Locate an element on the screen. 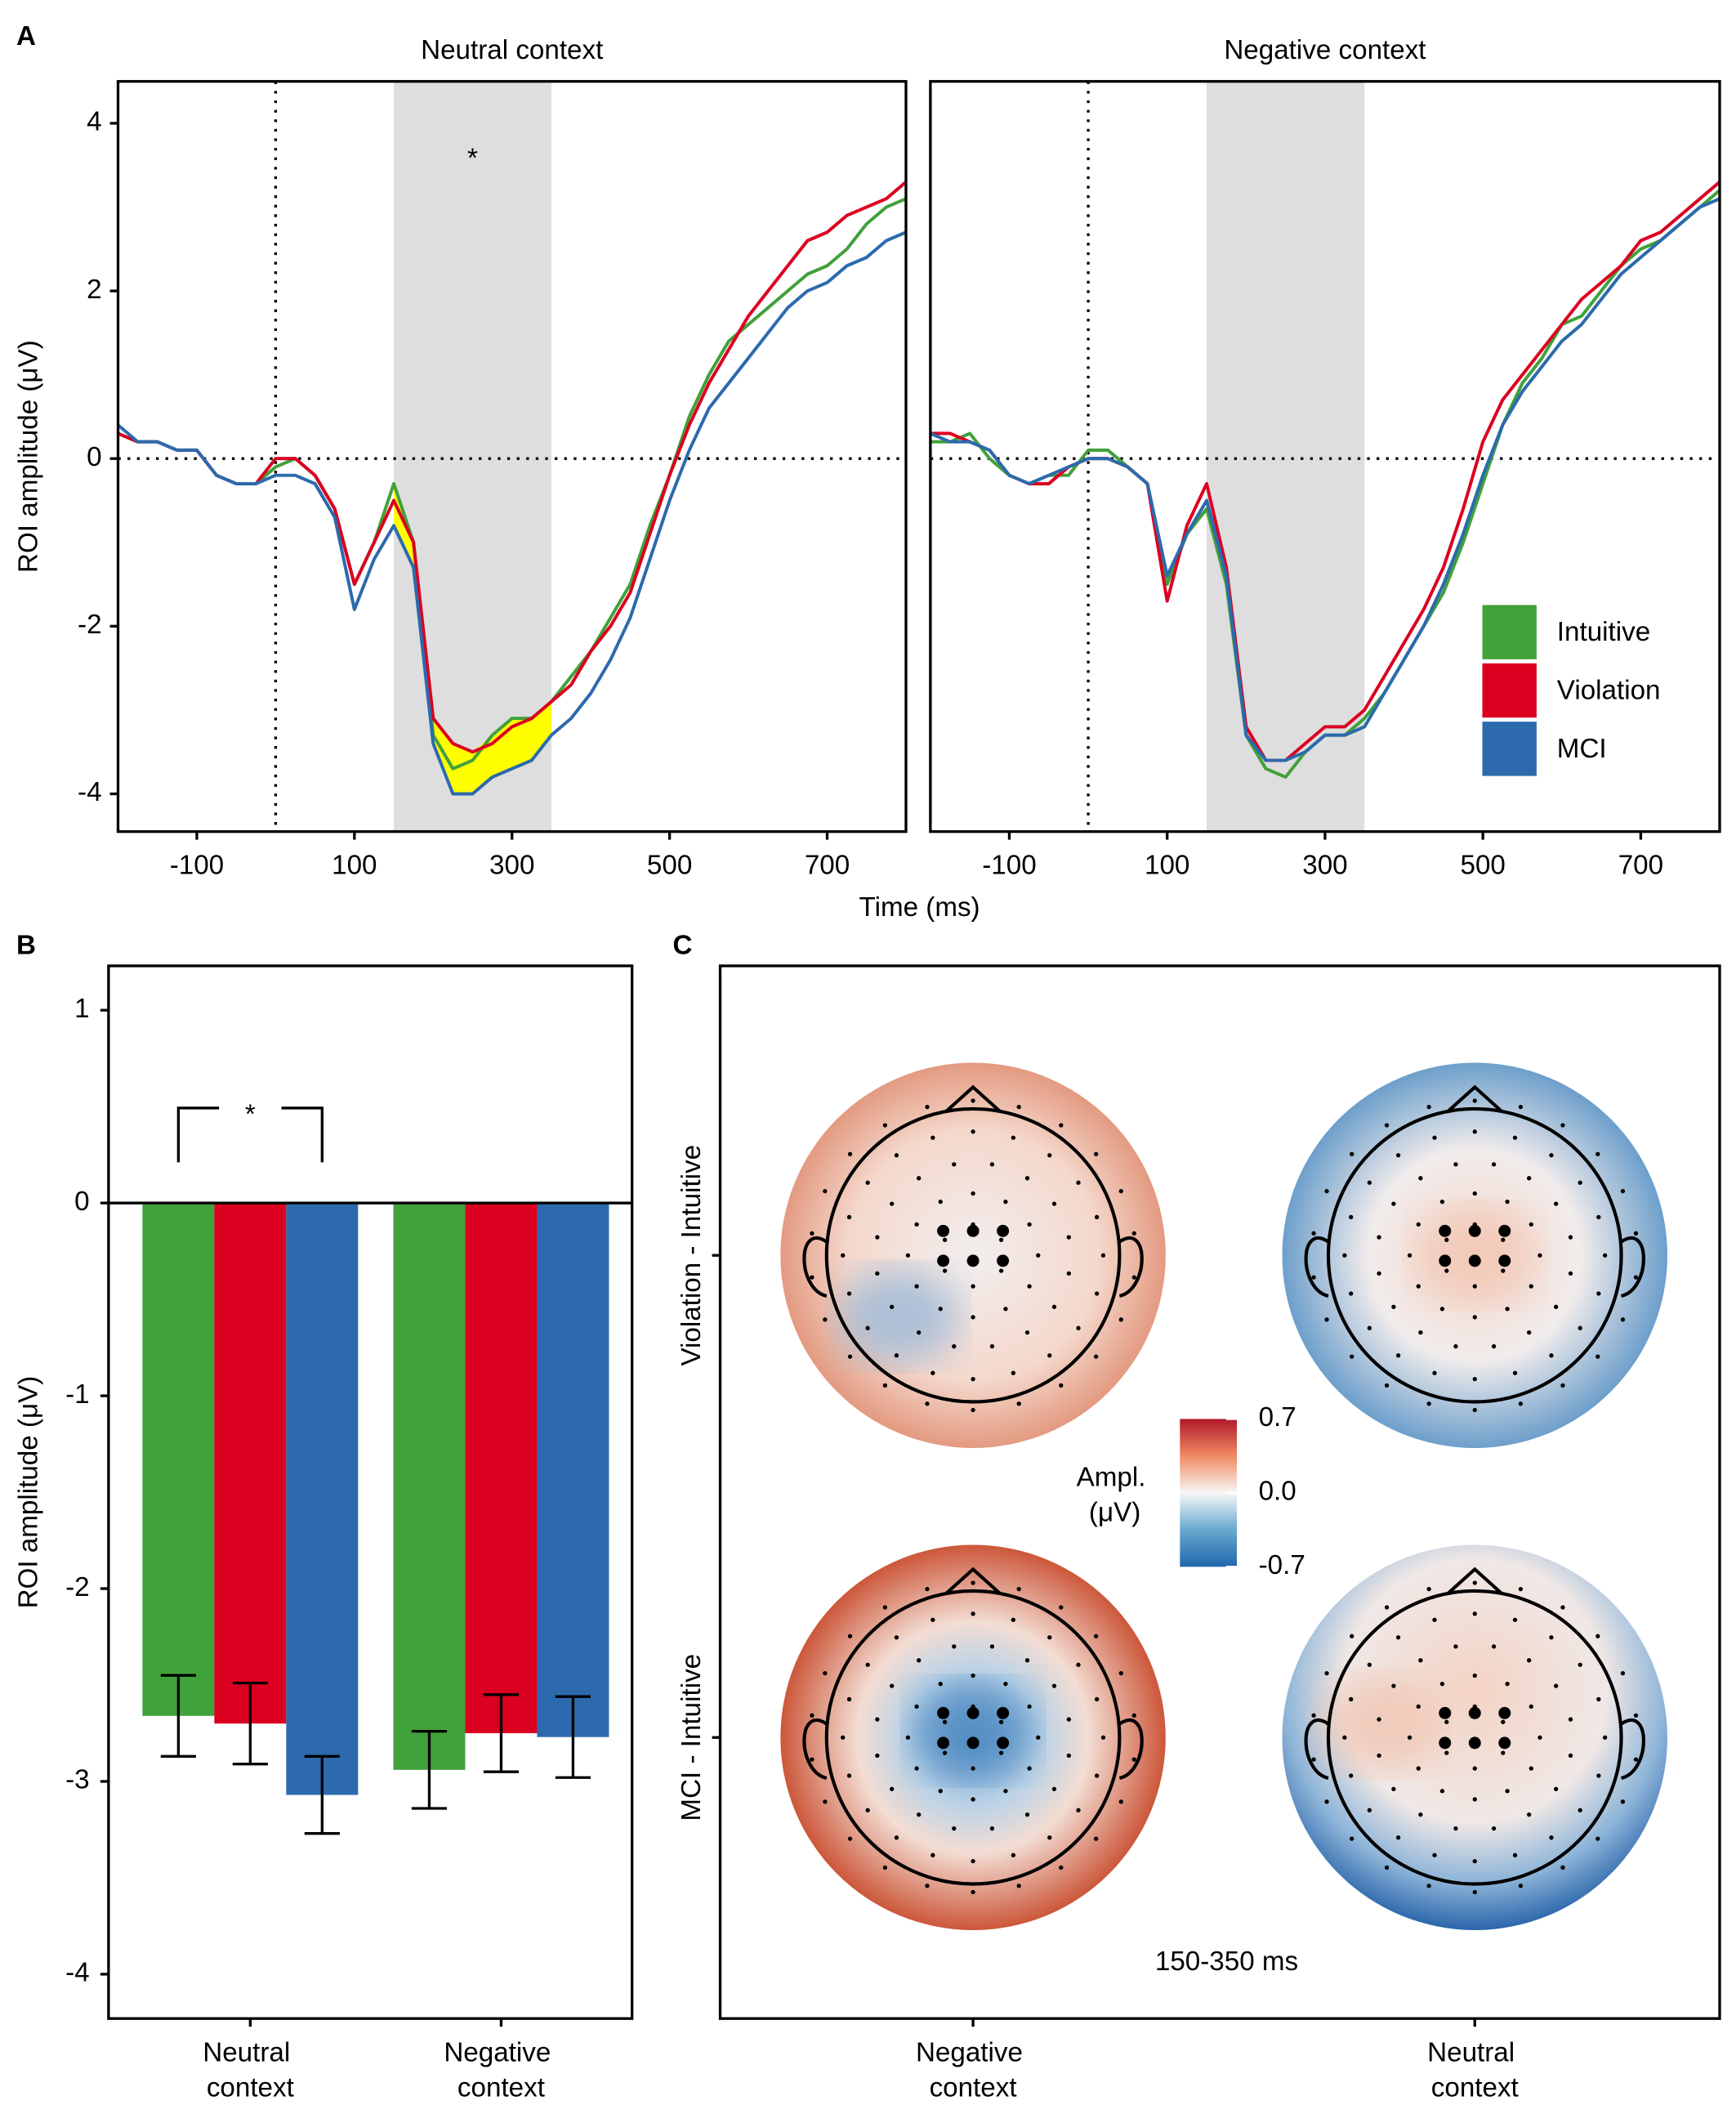 Image resolution: width=1736 pixels, height=2123 pixels. legend-label: Intuitive is located at coordinates (1604, 632).